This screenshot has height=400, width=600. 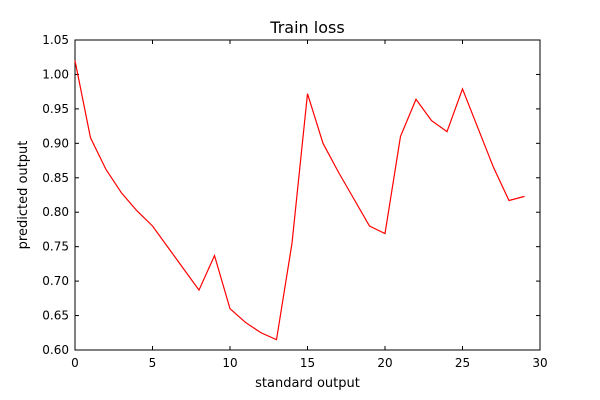 I want to click on y-tick-label: 0.85, so click(x=55, y=178).